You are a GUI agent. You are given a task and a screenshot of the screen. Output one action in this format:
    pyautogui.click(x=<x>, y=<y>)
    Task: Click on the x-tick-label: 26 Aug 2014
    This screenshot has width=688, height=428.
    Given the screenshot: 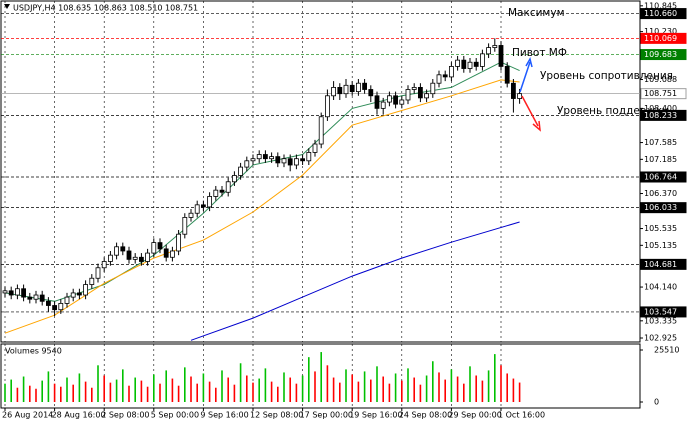 What is the action you would take?
    pyautogui.click(x=27, y=415)
    